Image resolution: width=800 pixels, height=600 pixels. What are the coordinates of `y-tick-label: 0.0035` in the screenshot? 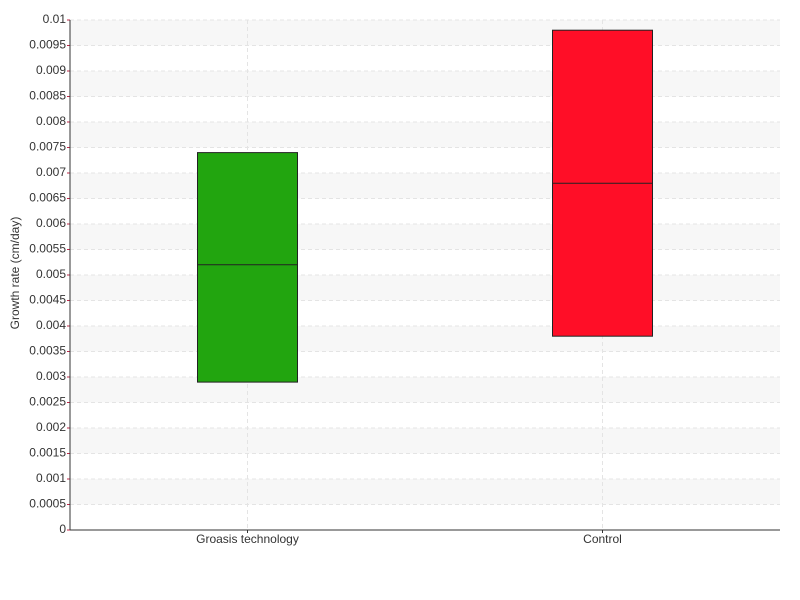 It's located at (47, 351).